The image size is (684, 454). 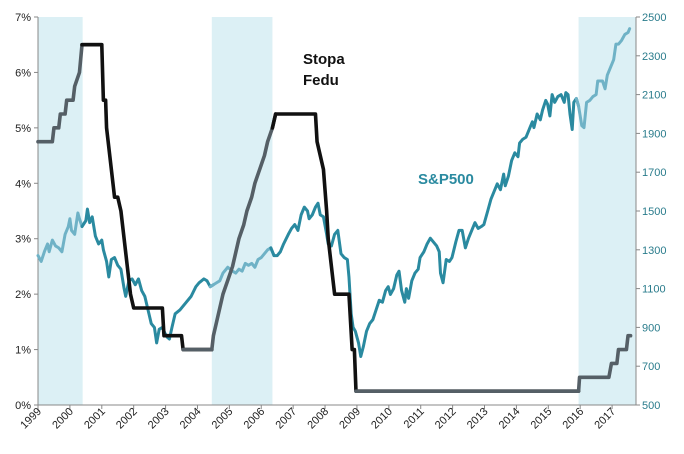 What do you see at coordinates (478, 419) in the screenshot?
I see `x-tick-label: 2013` at bounding box center [478, 419].